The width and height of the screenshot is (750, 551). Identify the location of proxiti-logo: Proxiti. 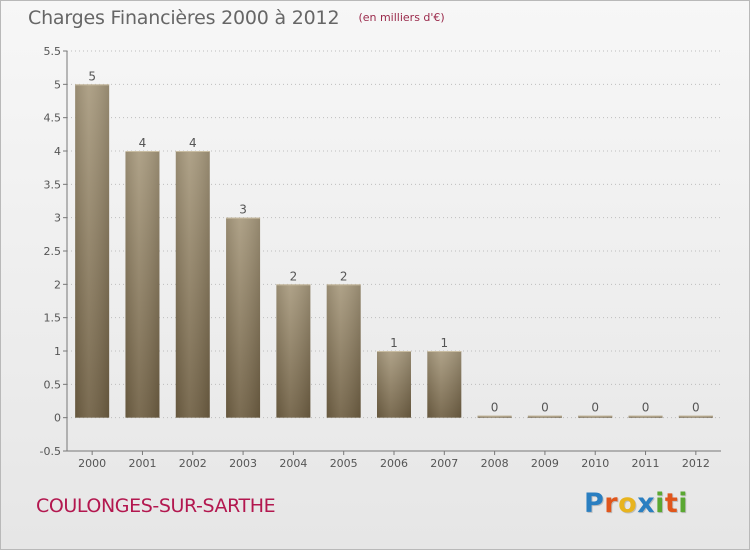
(636, 503).